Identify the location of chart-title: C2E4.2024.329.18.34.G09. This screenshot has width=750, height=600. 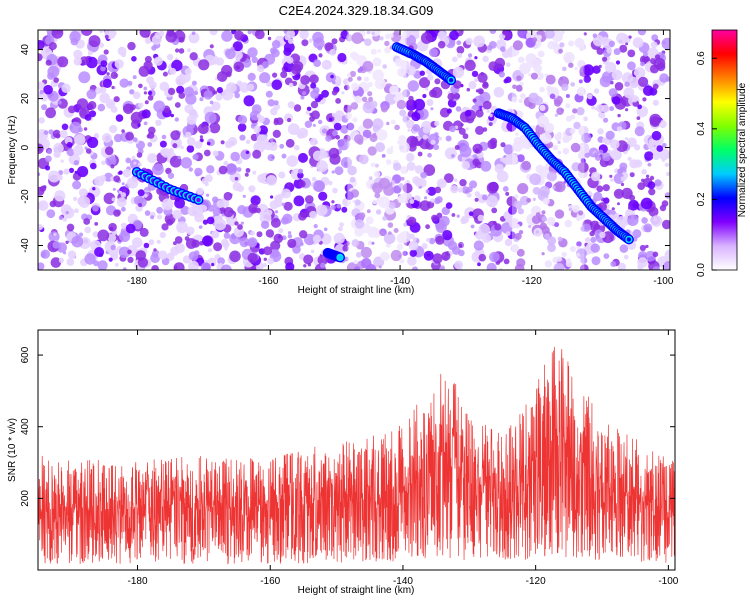
(356, 10).